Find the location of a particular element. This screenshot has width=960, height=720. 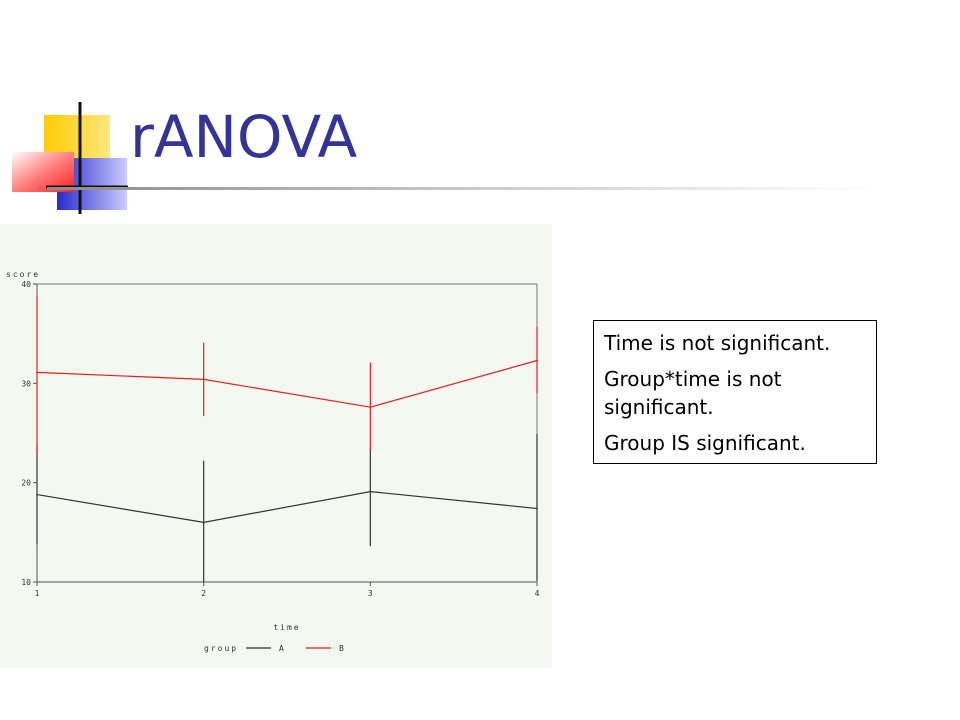

x-tick-label: 4 is located at coordinates (537, 593).